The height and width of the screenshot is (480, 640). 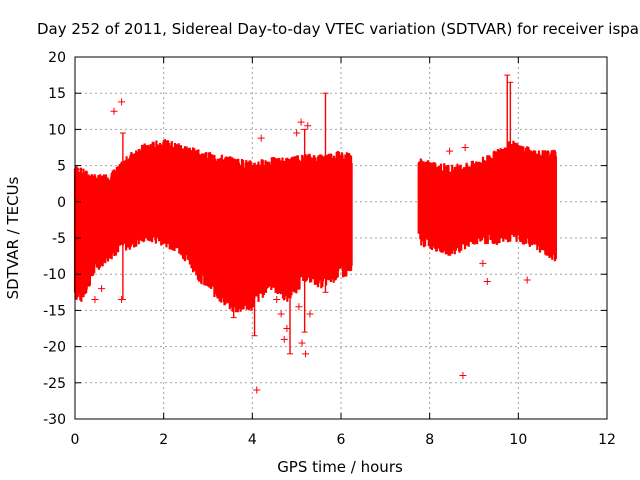 What do you see at coordinates (57, 58) in the screenshot?
I see `y-tick-label: 20` at bounding box center [57, 58].